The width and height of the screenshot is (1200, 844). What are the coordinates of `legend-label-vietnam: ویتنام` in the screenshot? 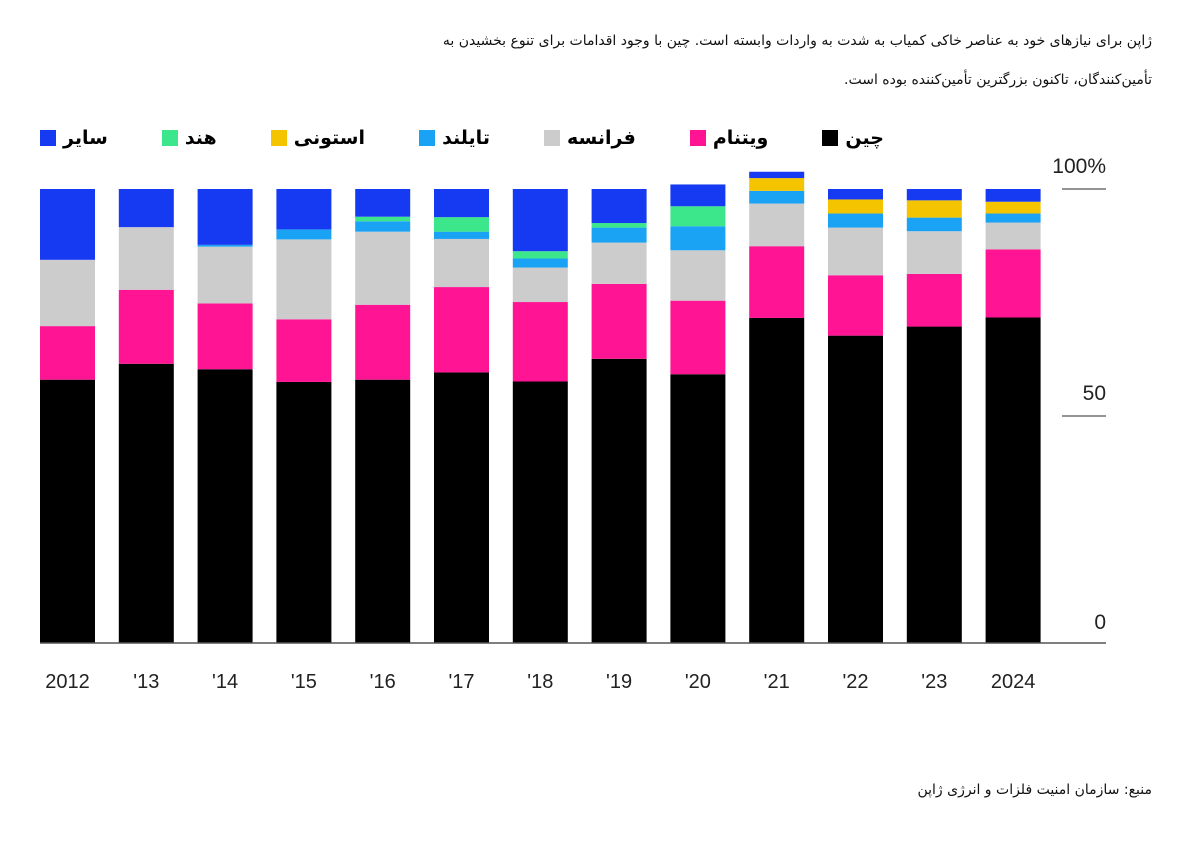 It's located at (740, 138).